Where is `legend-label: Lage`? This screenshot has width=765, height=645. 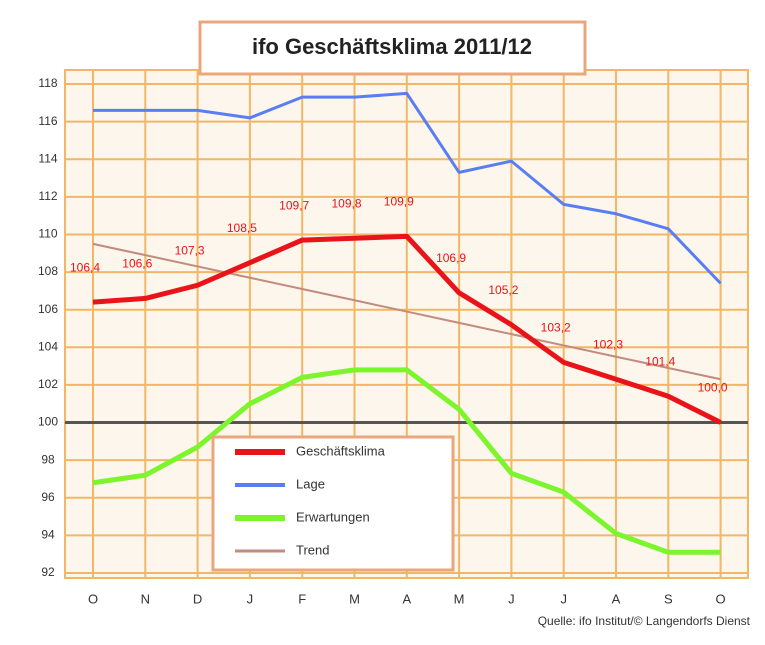
legend-label: Lage is located at coordinates (310, 483).